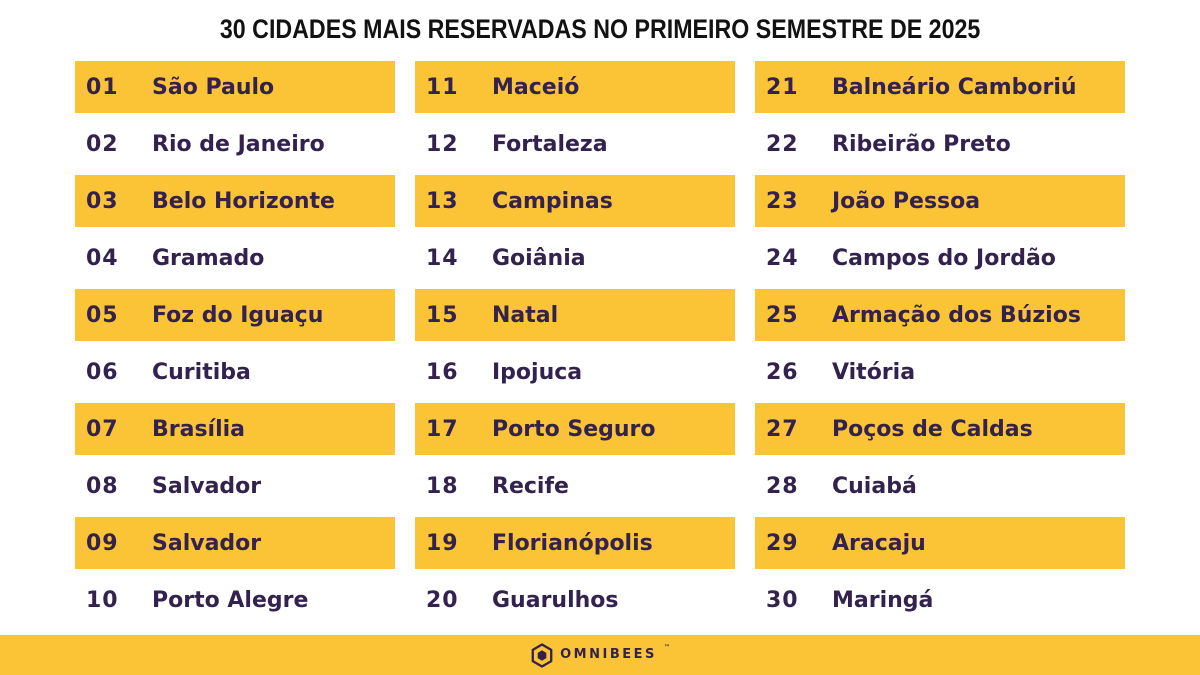 This screenshot has width=1200, height=675. I want to click on city-row: 30 Maringá, so click(940, 600).